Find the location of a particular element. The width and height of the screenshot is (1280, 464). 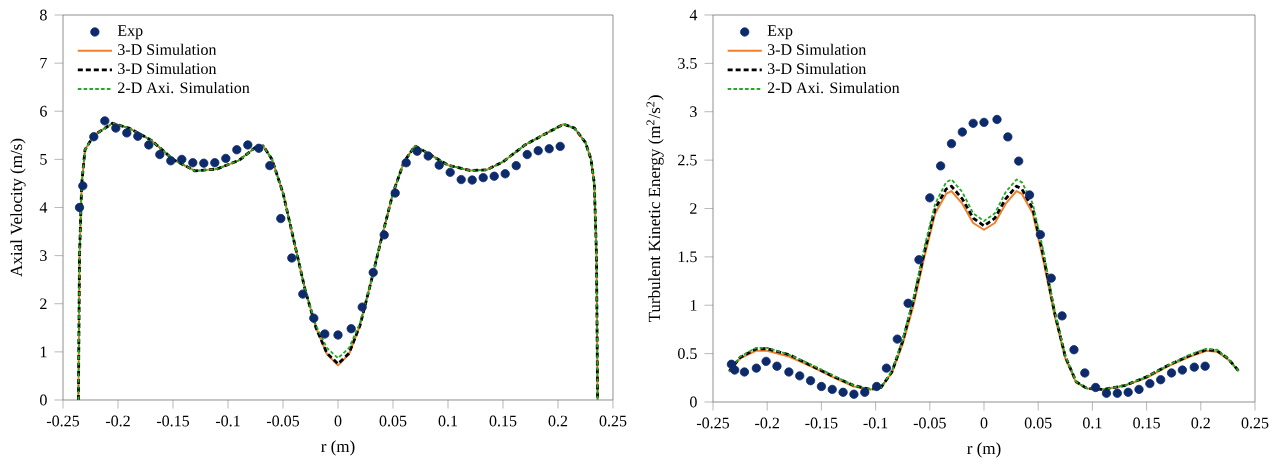

y-tick-label: 5 is located at coordinates (43, 159).